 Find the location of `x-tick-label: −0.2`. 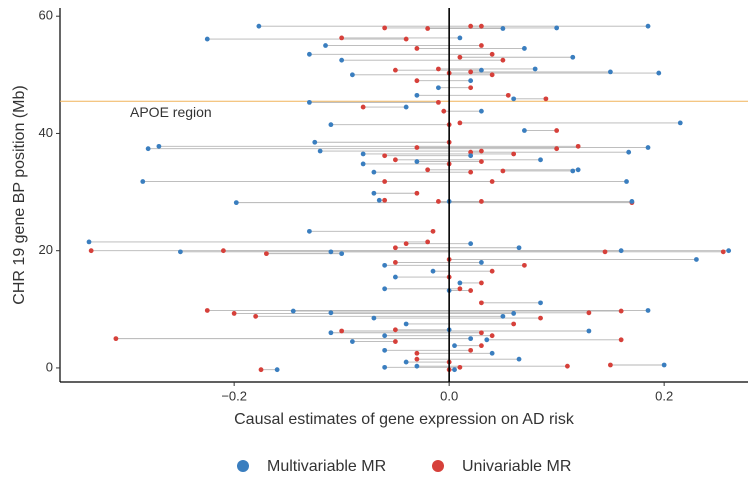

x-tick-label: −0.2 is located at coordinates (234, 395).